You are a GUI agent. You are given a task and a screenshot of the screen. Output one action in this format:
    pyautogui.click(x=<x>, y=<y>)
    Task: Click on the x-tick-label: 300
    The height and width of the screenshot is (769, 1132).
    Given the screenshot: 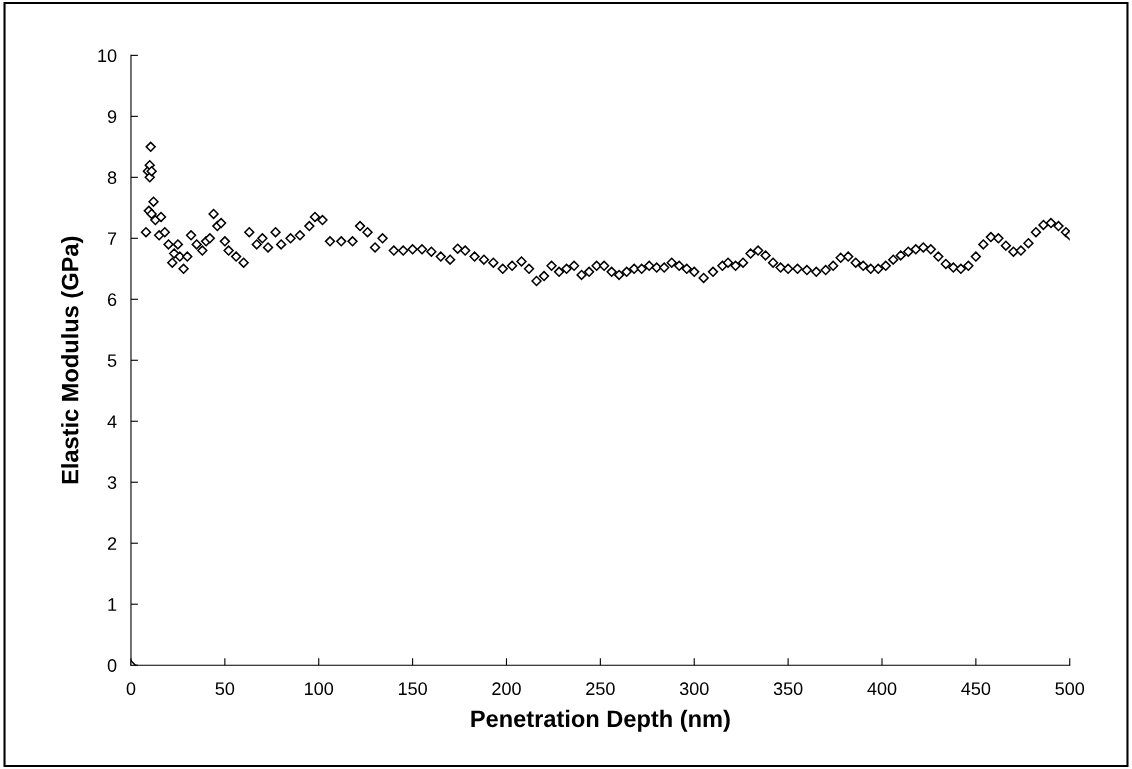 What is the action you would take?
    pyautogui.click(x=694, y=689)
    